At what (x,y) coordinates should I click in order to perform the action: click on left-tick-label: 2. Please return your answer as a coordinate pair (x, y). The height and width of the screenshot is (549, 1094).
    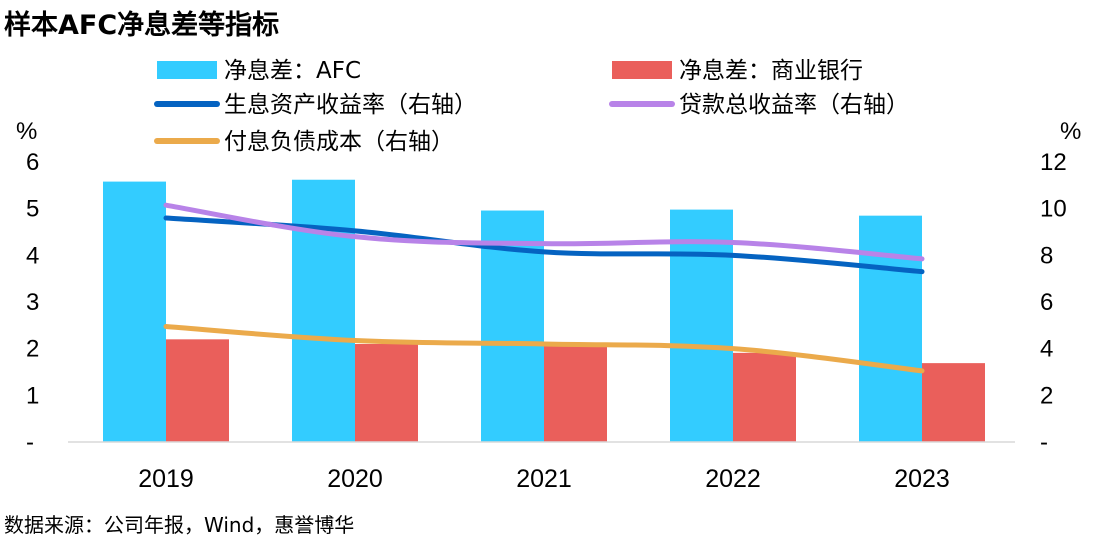
    Looking at the image, I should click on (32, 349).